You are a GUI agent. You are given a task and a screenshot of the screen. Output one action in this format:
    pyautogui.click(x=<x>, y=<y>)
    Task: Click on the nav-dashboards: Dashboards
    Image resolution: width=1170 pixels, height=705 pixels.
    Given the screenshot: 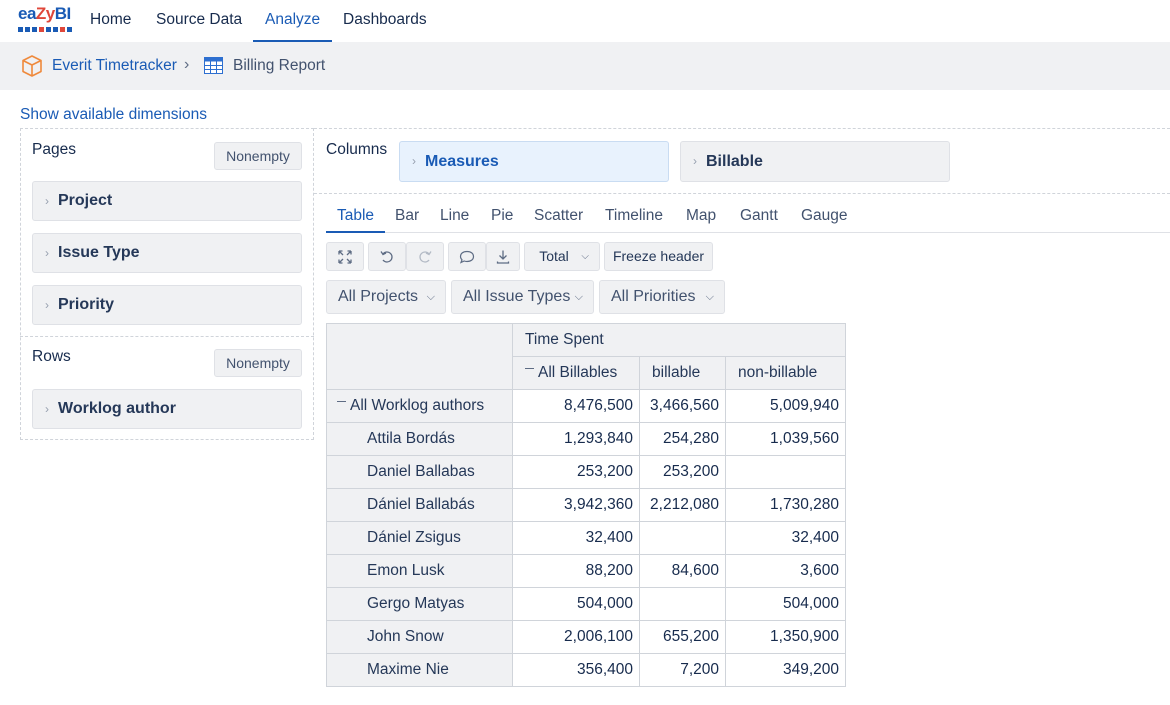 What is the action you would take?
    pyautogui.click(x=385, y=19)
    